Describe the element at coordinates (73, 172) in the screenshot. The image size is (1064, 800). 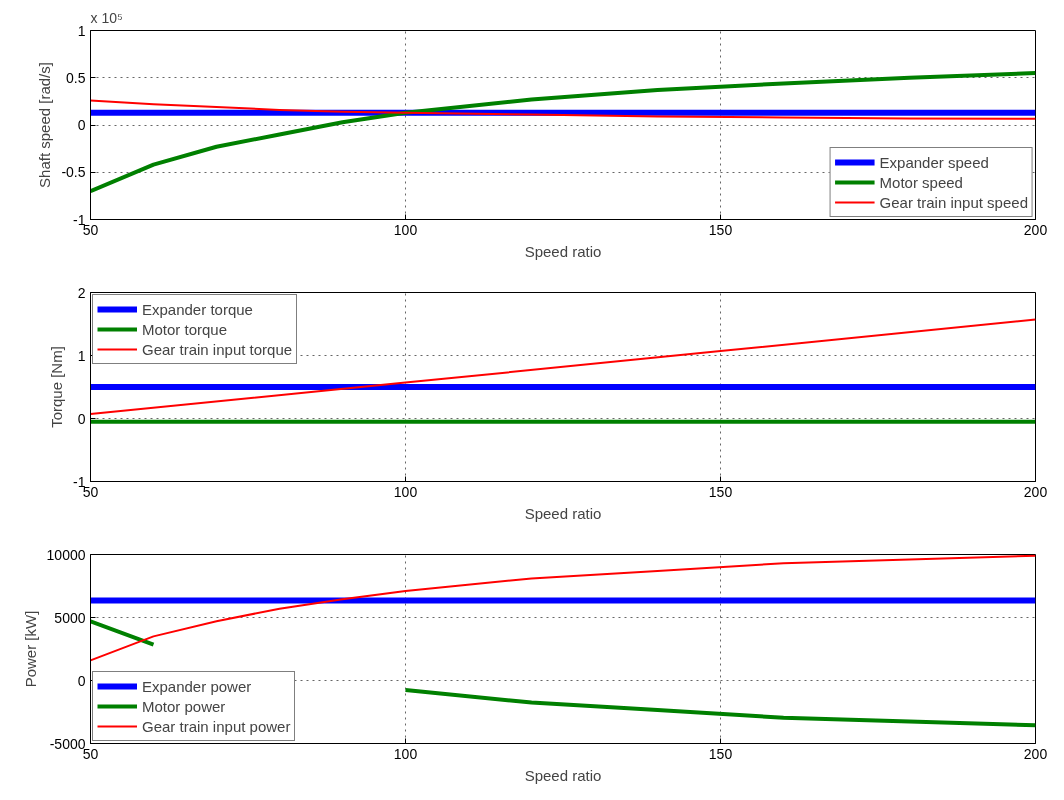
I see `y-tick-label: -0.5` at that location.